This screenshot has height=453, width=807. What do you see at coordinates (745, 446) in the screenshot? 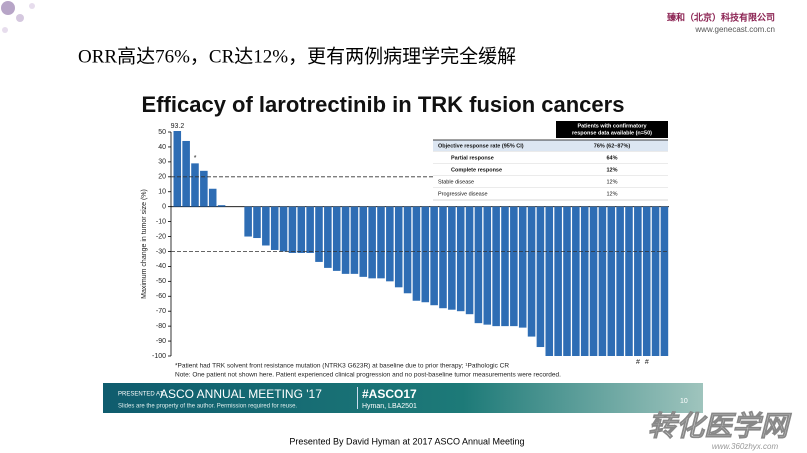
I see `watermark-url: www.360zhyx.com` at bounding box center [745, 446].